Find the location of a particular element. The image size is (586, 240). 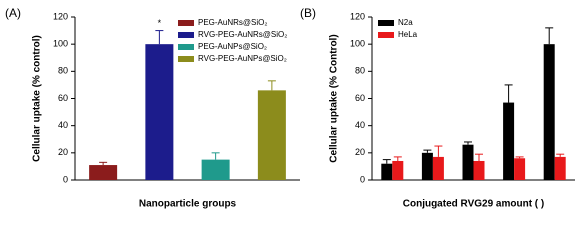

annotation: * is located at coordinates (160, 23).